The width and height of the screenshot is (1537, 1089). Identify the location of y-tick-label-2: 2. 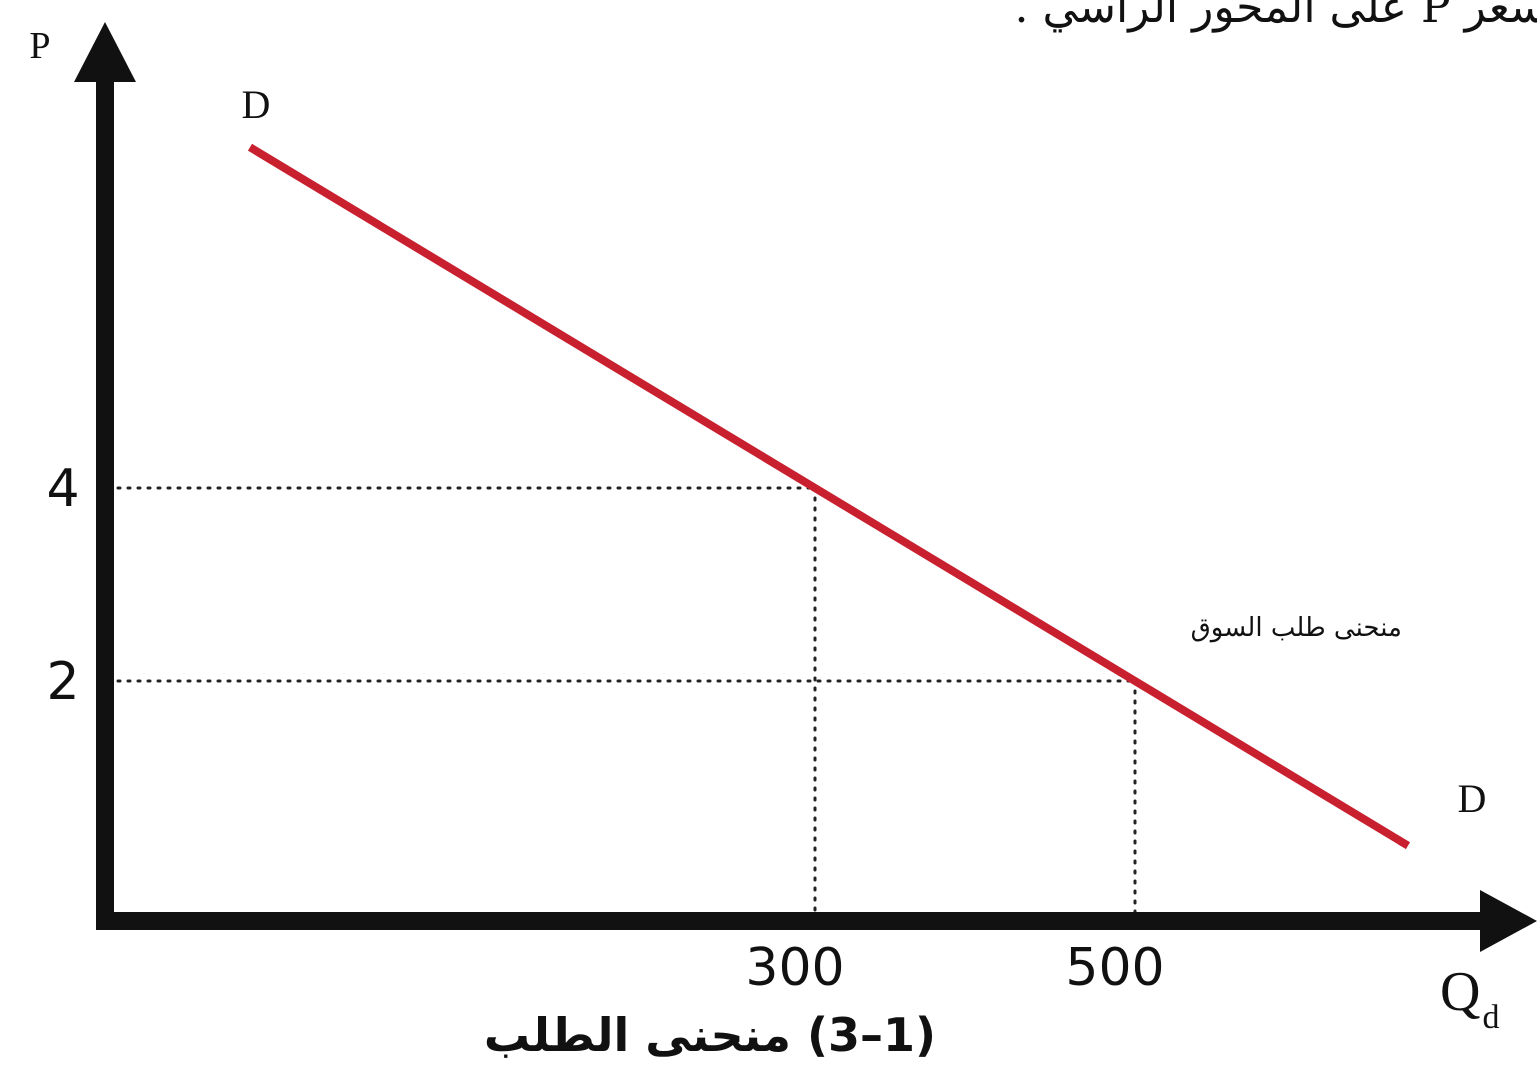
(62, 682).